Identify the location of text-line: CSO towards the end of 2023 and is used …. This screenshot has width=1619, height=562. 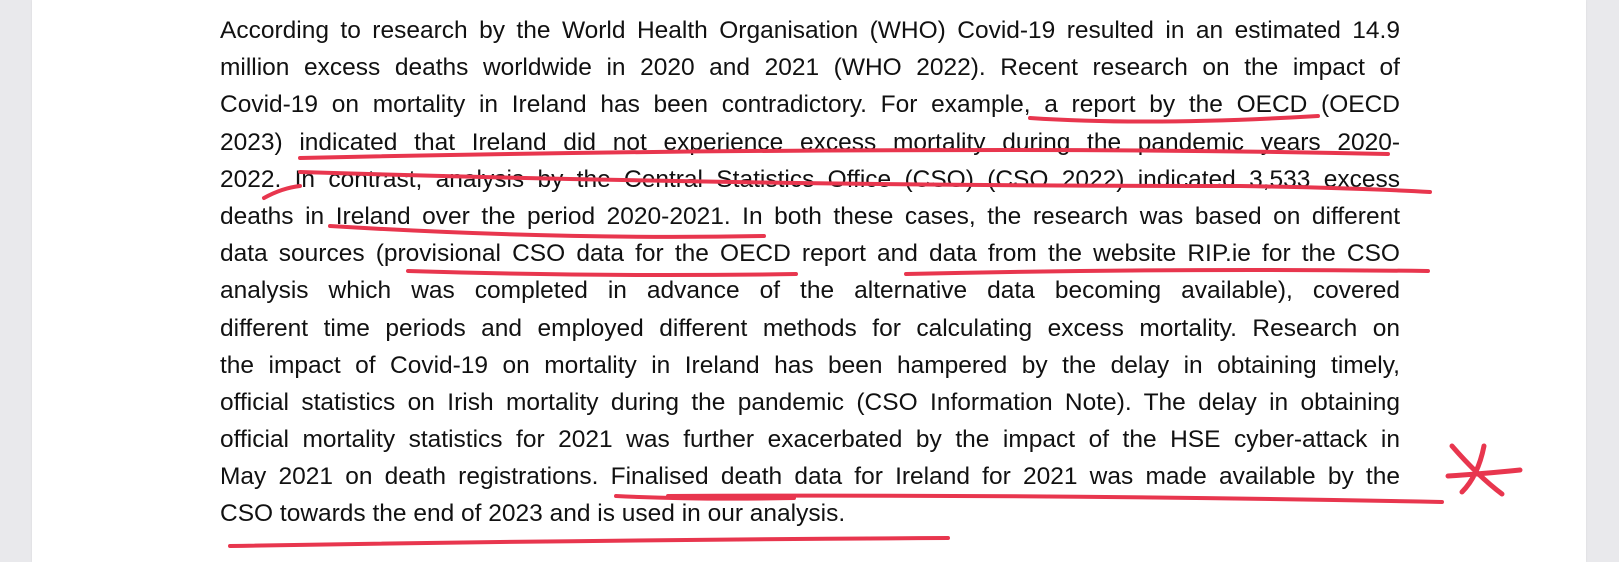
(533, 514).